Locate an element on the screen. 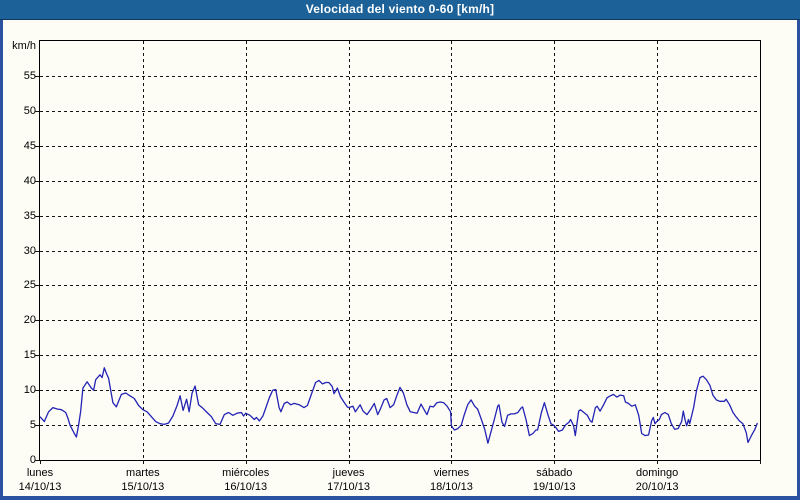  x-label-day-name-2: miércoles is located at coordinates (246, 473).